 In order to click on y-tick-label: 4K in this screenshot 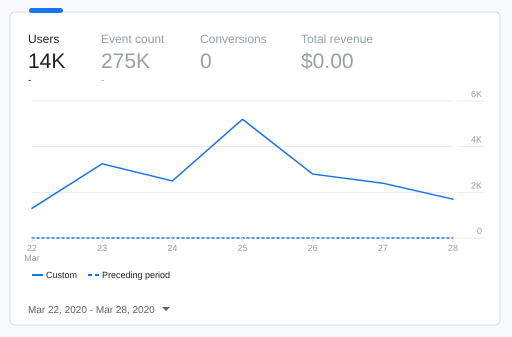, I will do `click(476, 139)`.